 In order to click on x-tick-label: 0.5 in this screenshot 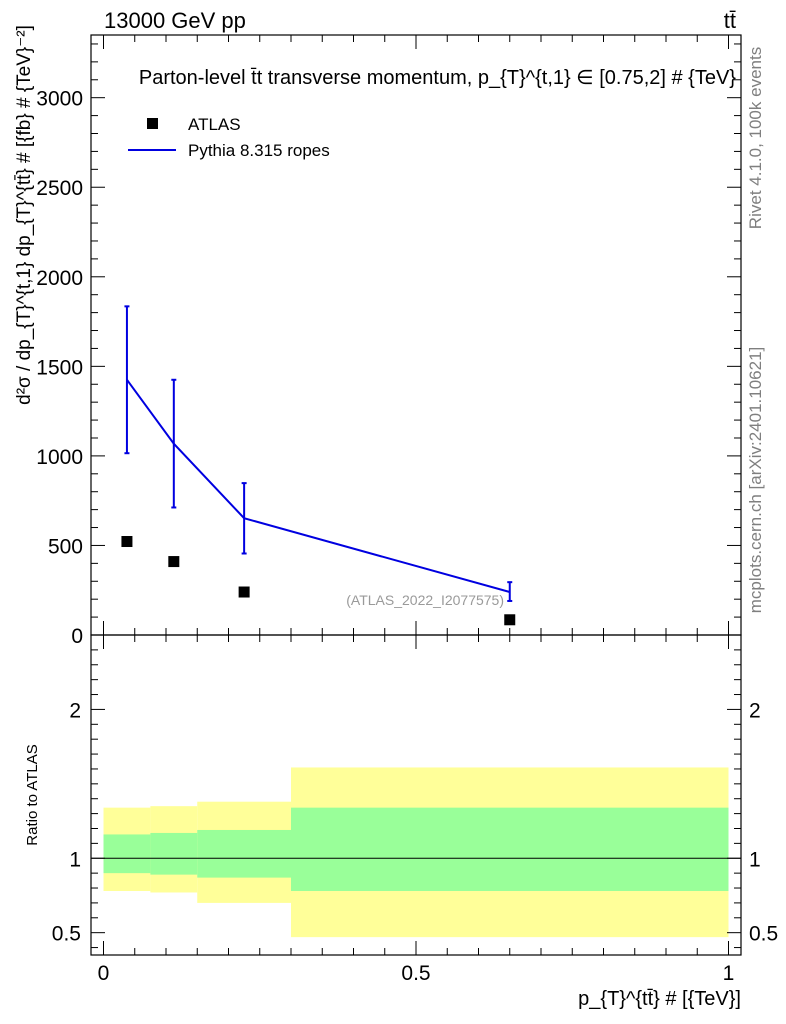, I will do `click(415, 973)`.